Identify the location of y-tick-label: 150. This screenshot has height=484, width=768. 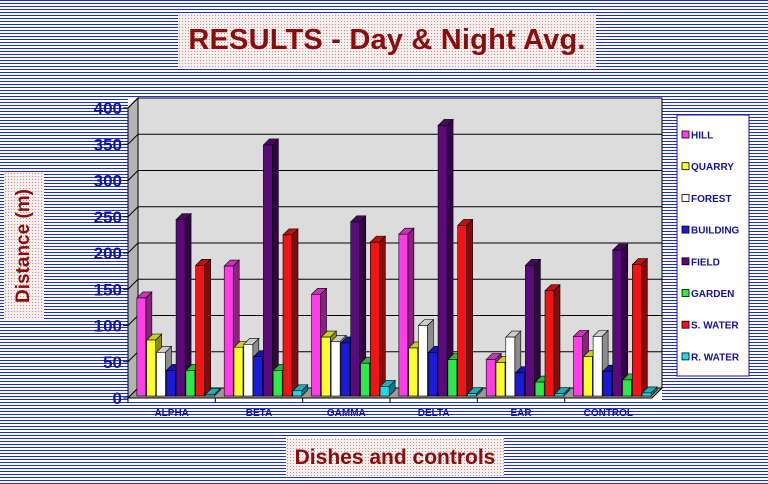
(108, 289).